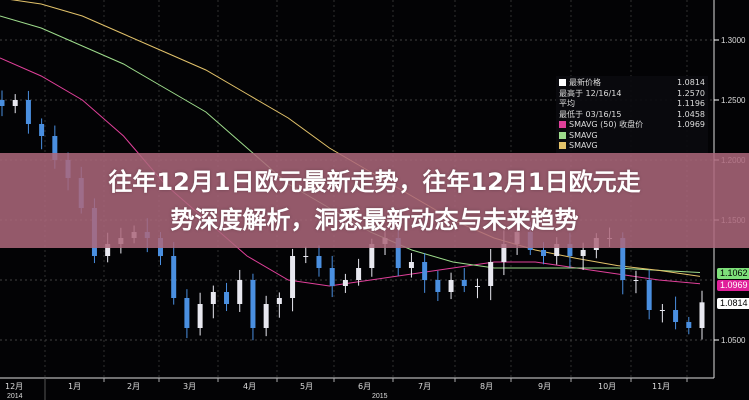  What do you see at coordinates (380, 396) in the screenshot?
I see `x-year-label: 2015` at bounding box center [380, 396].